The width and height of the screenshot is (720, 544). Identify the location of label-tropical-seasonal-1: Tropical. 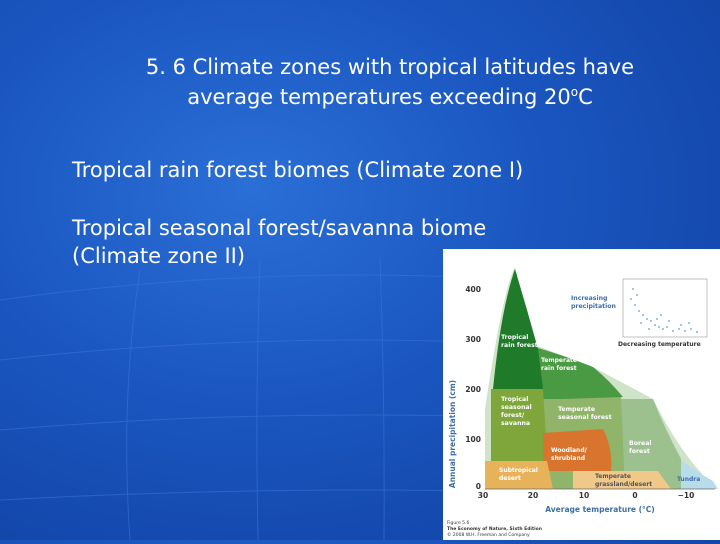
(514, 399).